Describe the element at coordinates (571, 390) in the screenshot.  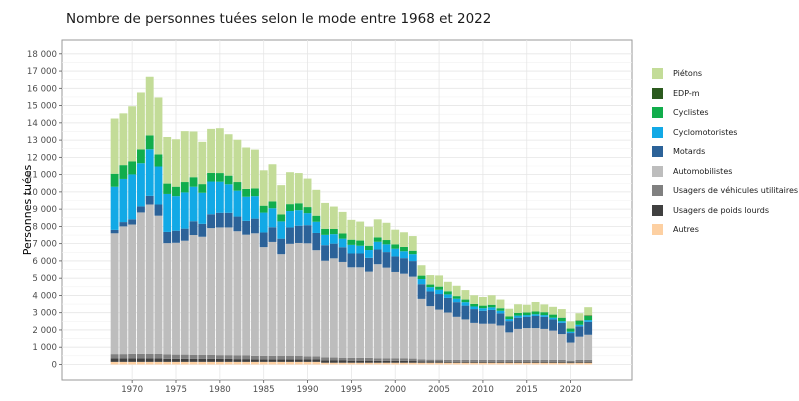
I see `x-tick-label: 2020` at that location.